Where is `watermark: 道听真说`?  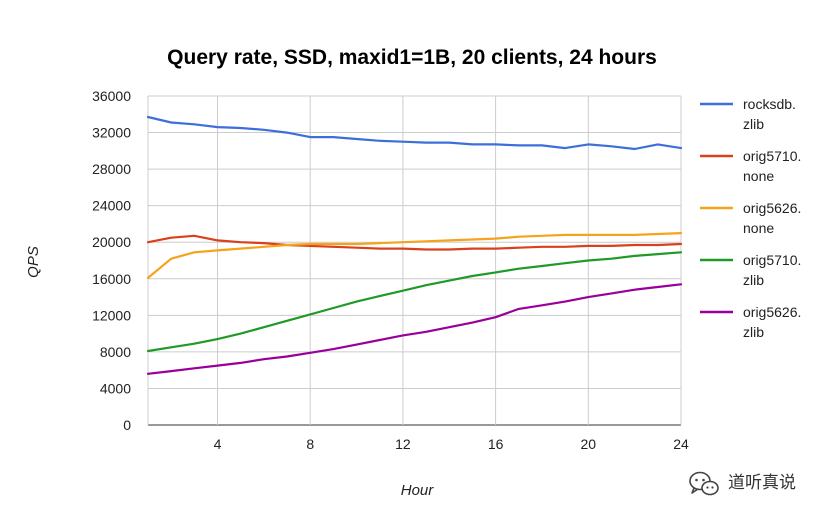
watermark: 道听真说 is located at coordinates (742, 483).